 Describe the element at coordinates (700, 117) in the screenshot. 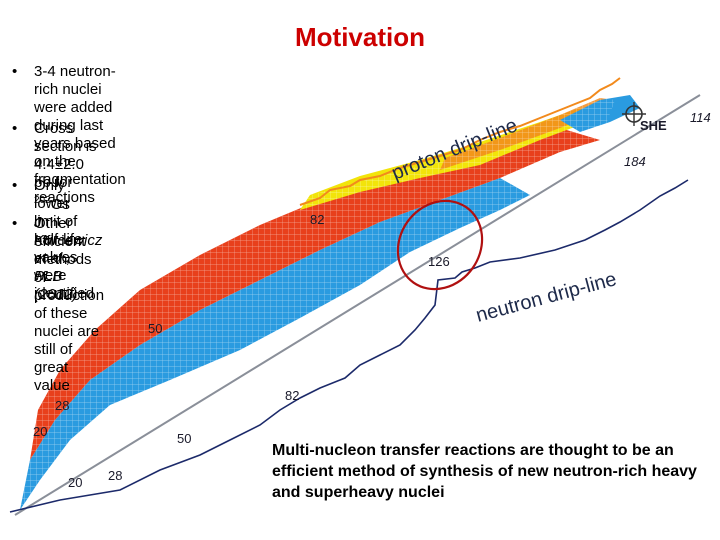

I see `magic-z-114: 114` at that location.